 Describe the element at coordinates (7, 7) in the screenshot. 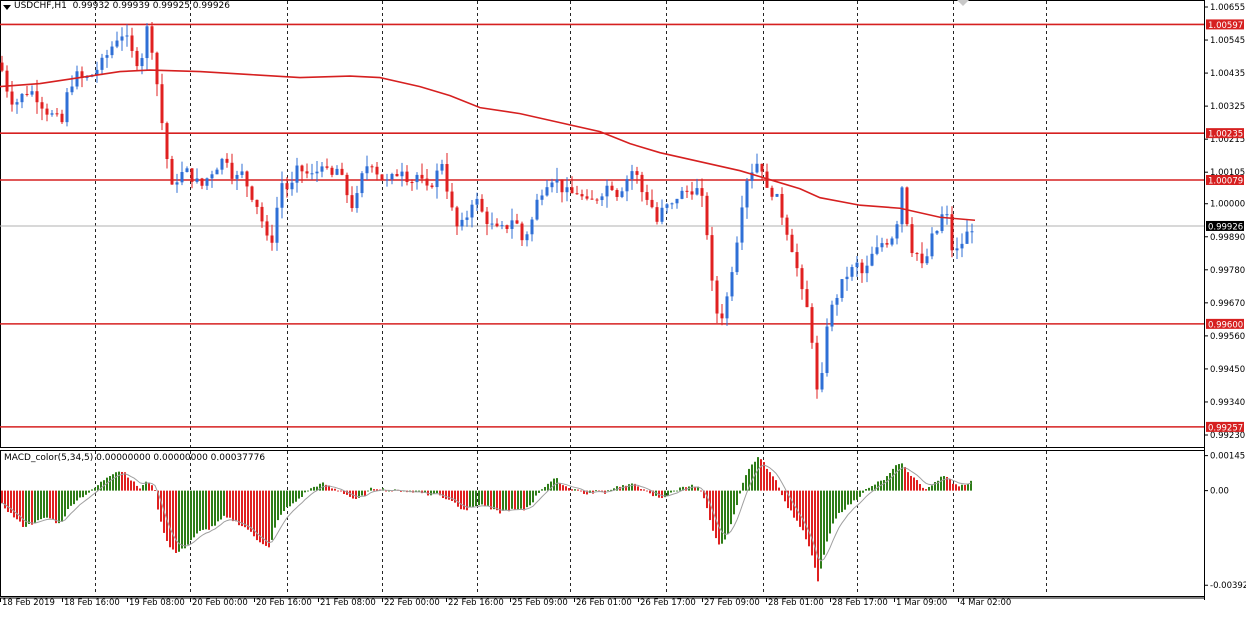

I see `chart-menu-arrow-icon` at that location.